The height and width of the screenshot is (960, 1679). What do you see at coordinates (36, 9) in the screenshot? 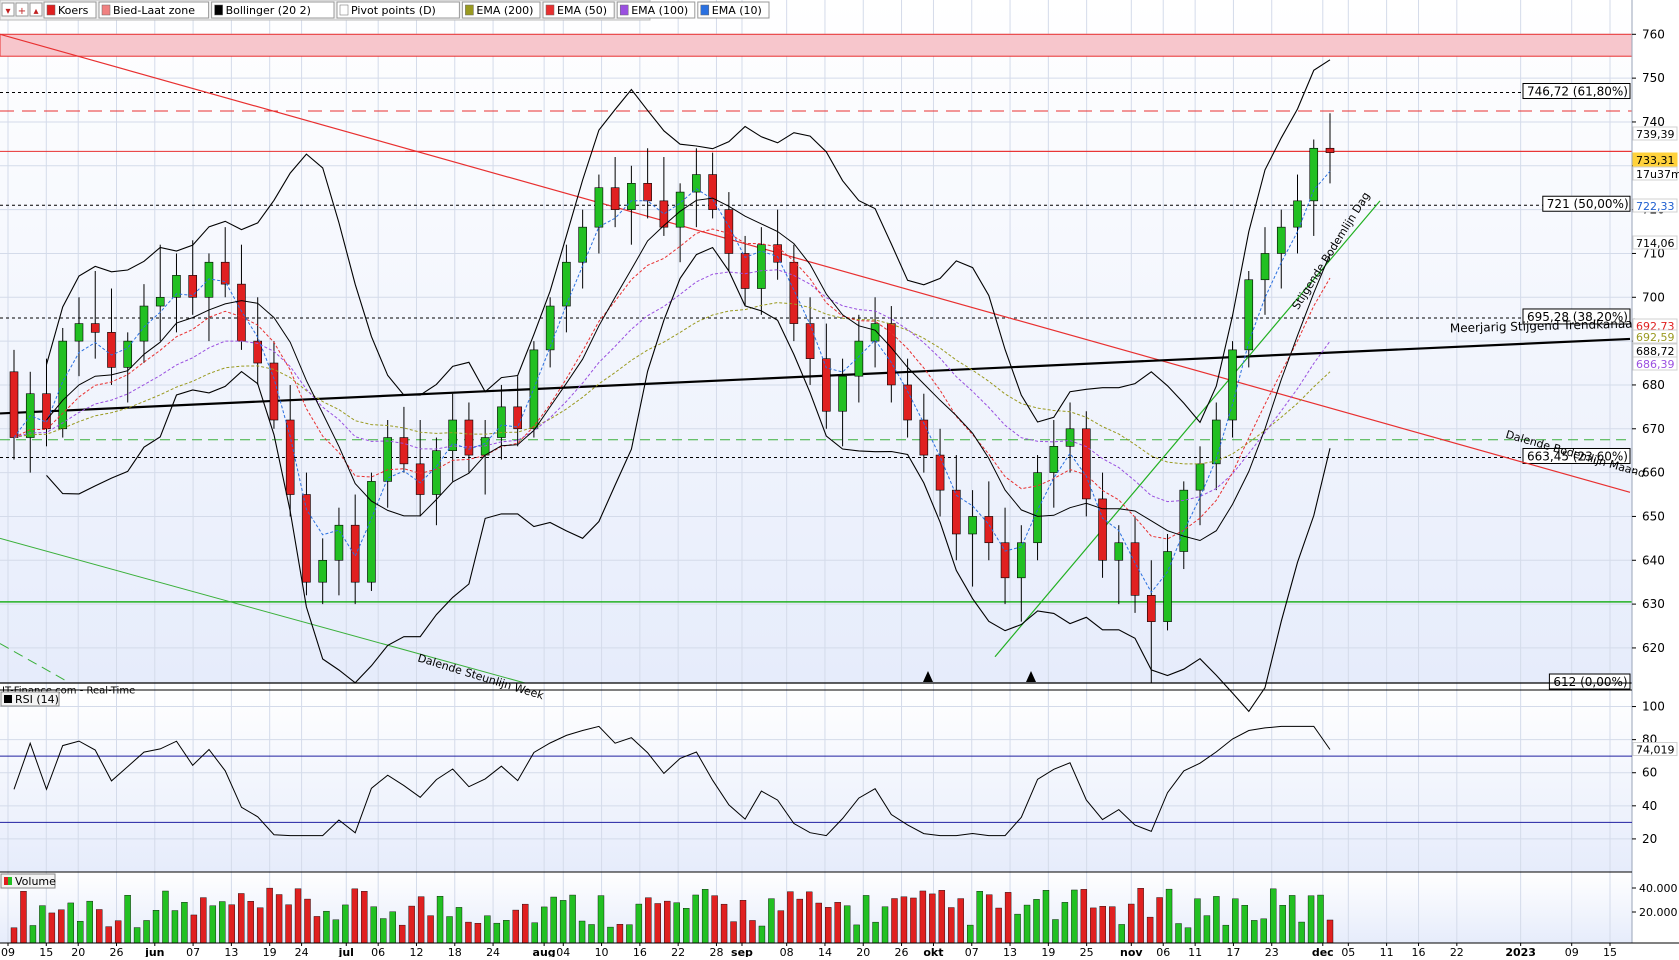
I see `expand-button` at bounding box center [36, 9].